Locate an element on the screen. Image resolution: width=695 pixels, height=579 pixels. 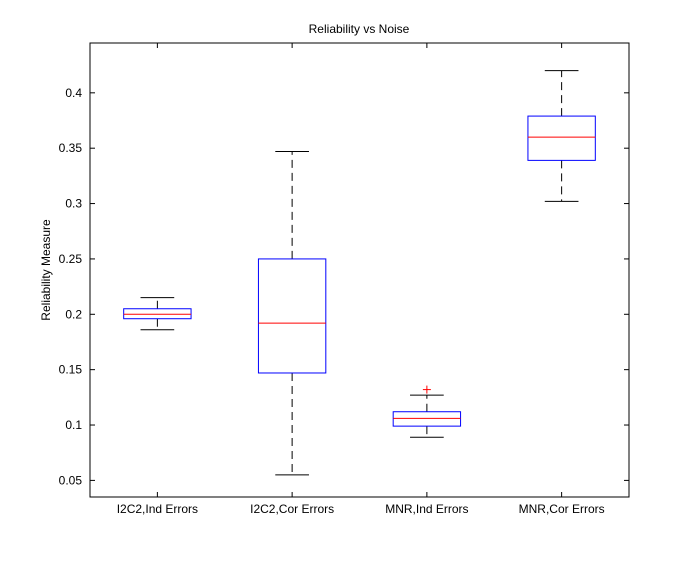
x-tick-label: MNR,Cor Errors is located at coordinates (562, 509).